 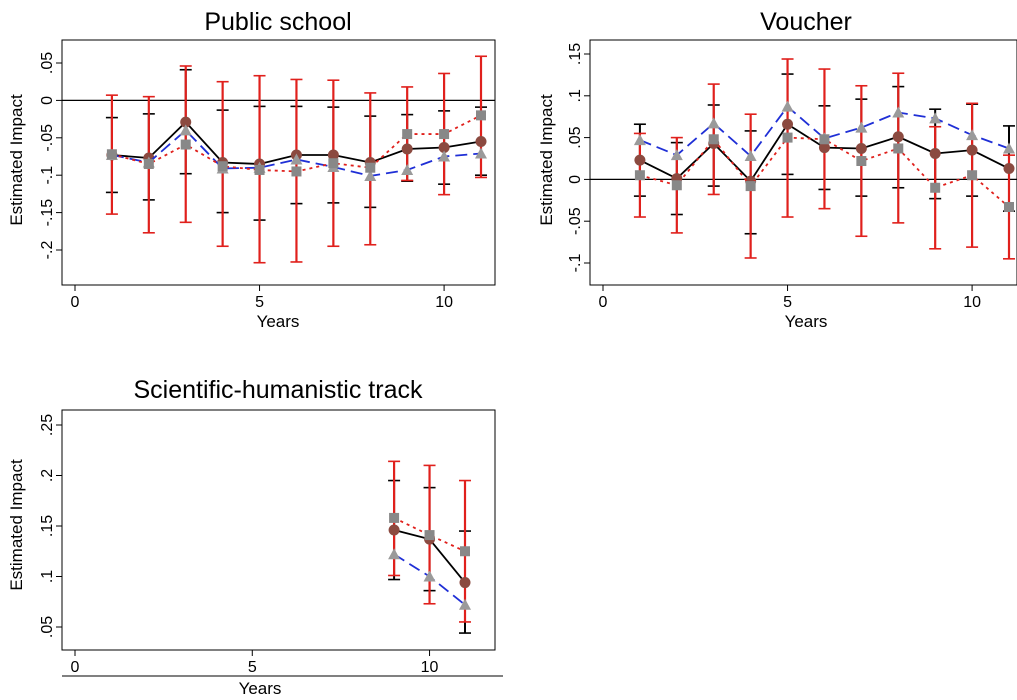 What do you see at coordinates (47, 213) in the screenshot?
I see `y-tick-label: -.15` at bounding box center [47, 213].